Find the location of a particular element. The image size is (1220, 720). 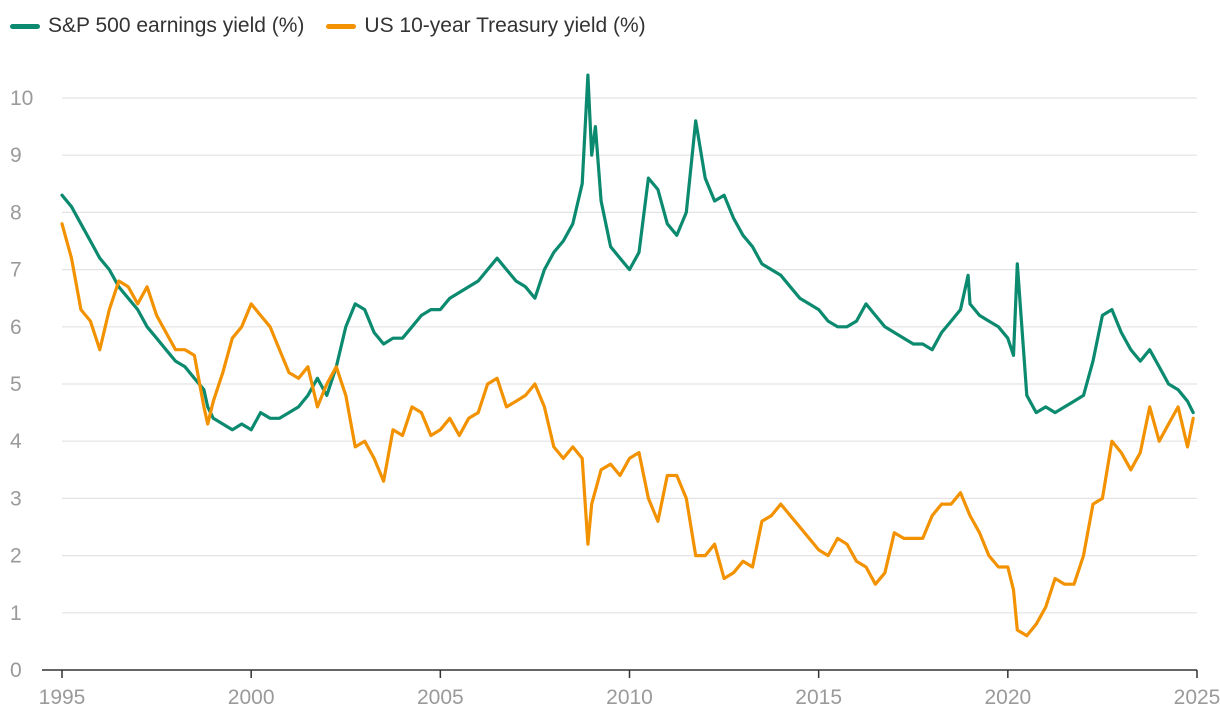

x-tick-label: 2000 is located at coordinates (251, 697).